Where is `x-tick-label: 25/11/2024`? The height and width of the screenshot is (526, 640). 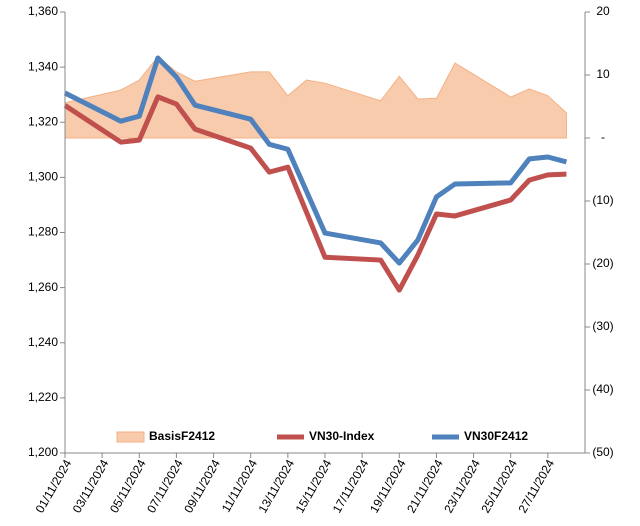 x-tick-label: 25/11/2024 is located at coordinates (499, 486).